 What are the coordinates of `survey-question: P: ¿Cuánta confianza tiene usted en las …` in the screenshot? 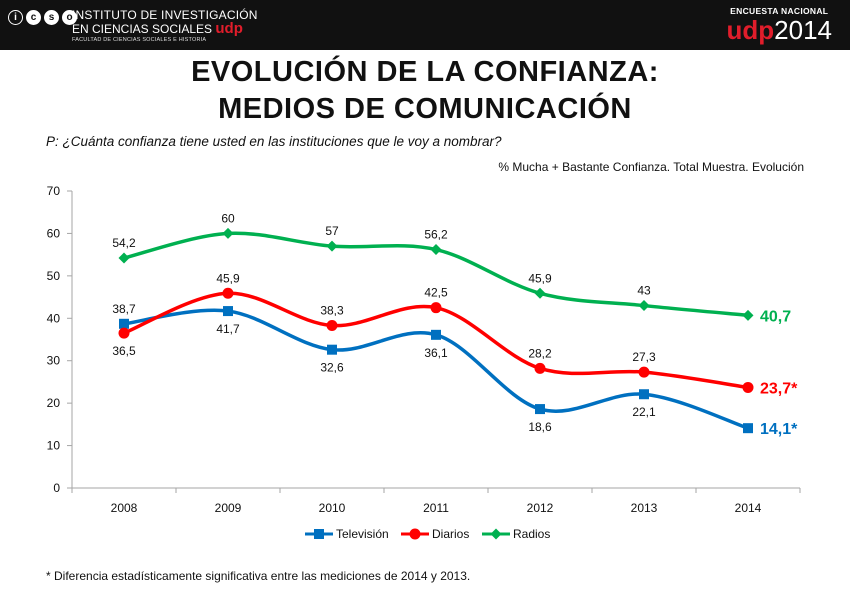 It's located at (274, 141).